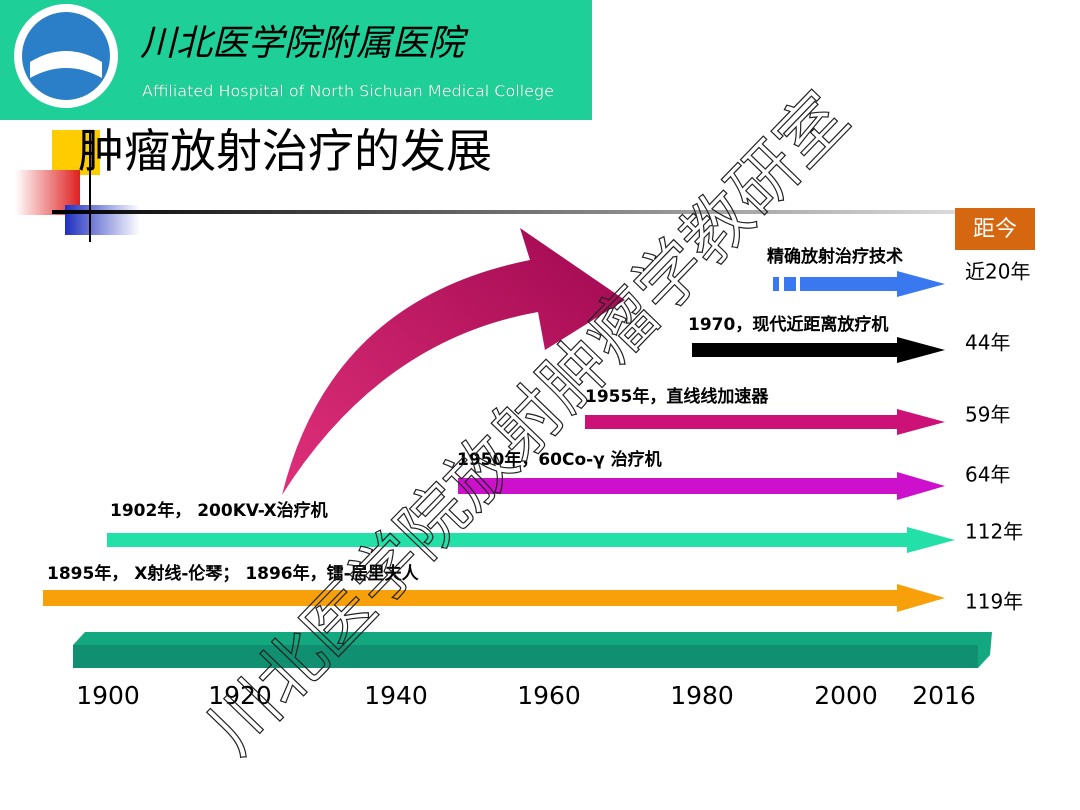  Describe the element at coordinates (304, 43) in the screenshot. I see `hospital-name: 川北医学院附属医院` at that location.